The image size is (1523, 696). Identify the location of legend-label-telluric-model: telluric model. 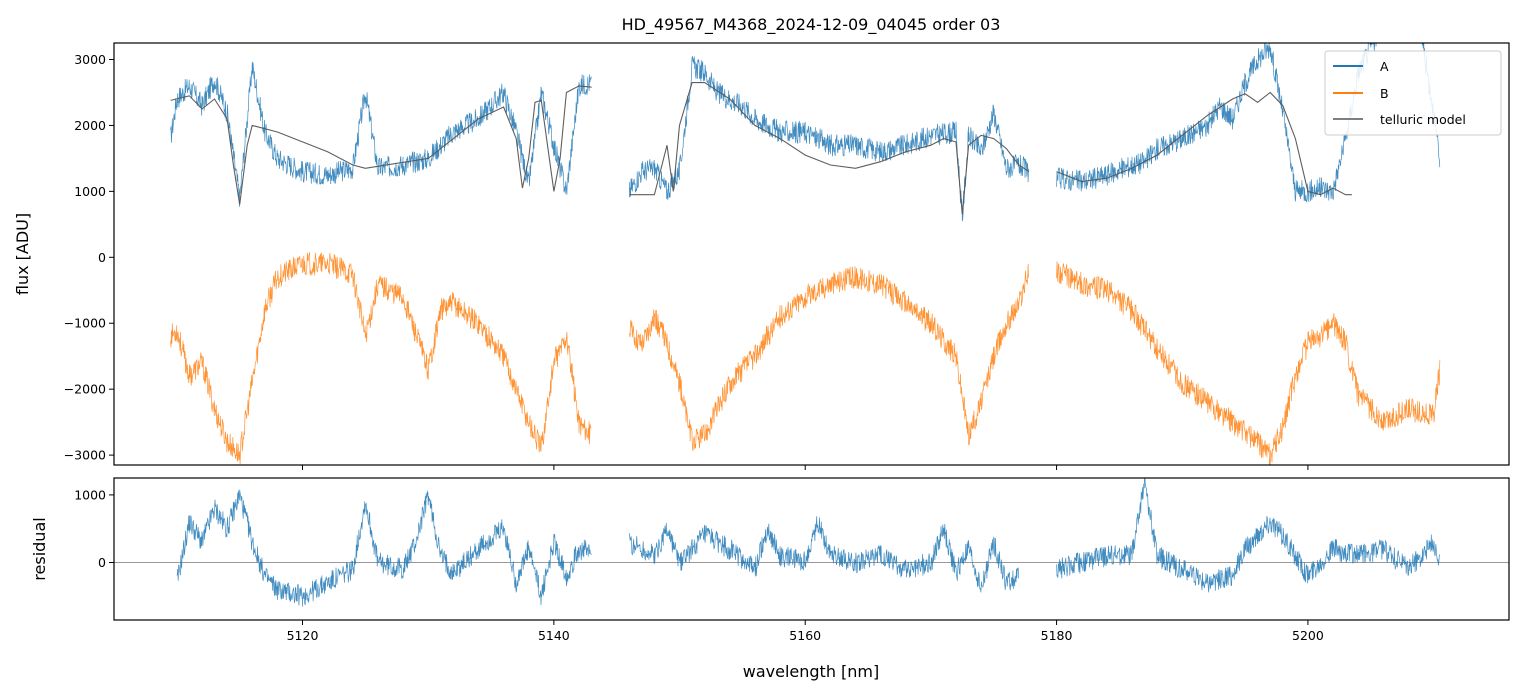
(1423, 119).